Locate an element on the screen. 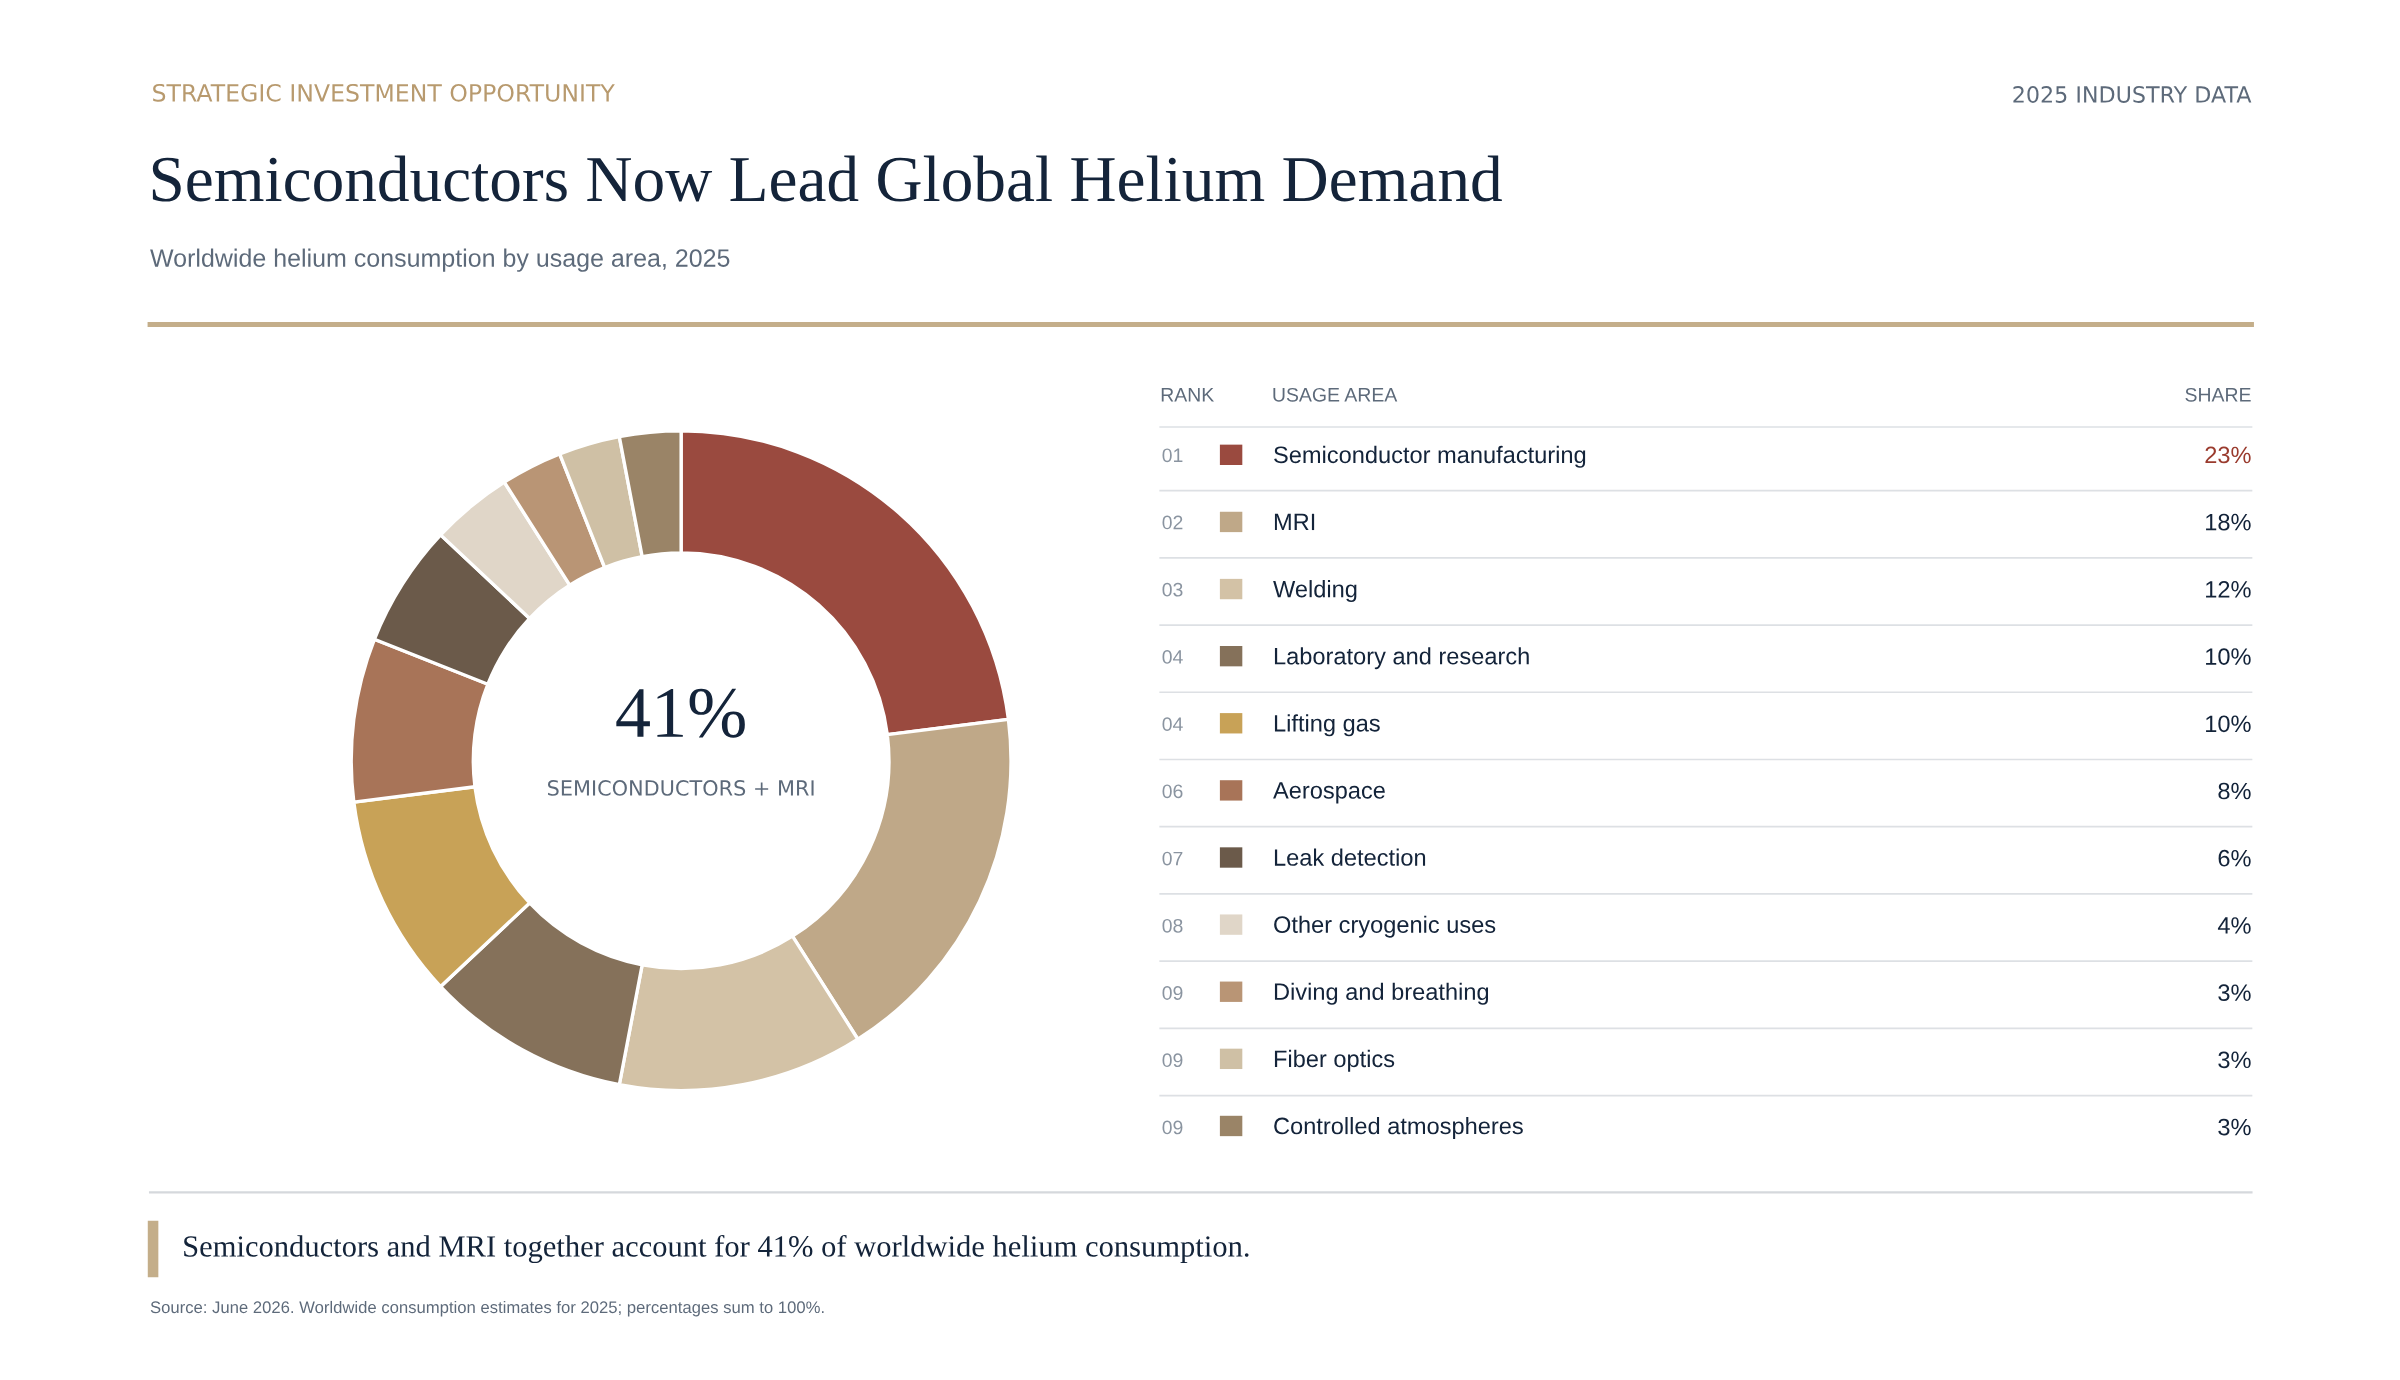 The image size is (2400, 1380). data-label: 23% is located at coordinates (2228, 455).